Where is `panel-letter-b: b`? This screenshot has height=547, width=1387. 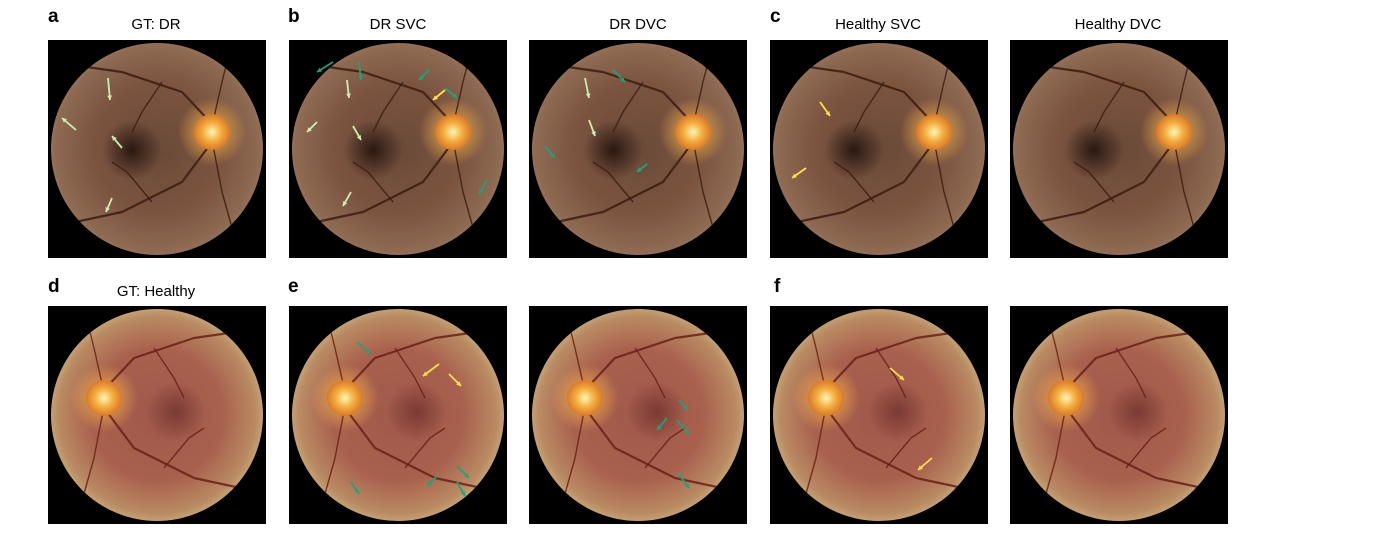 panel-letter-b: b is located at coordinates (294, 16).